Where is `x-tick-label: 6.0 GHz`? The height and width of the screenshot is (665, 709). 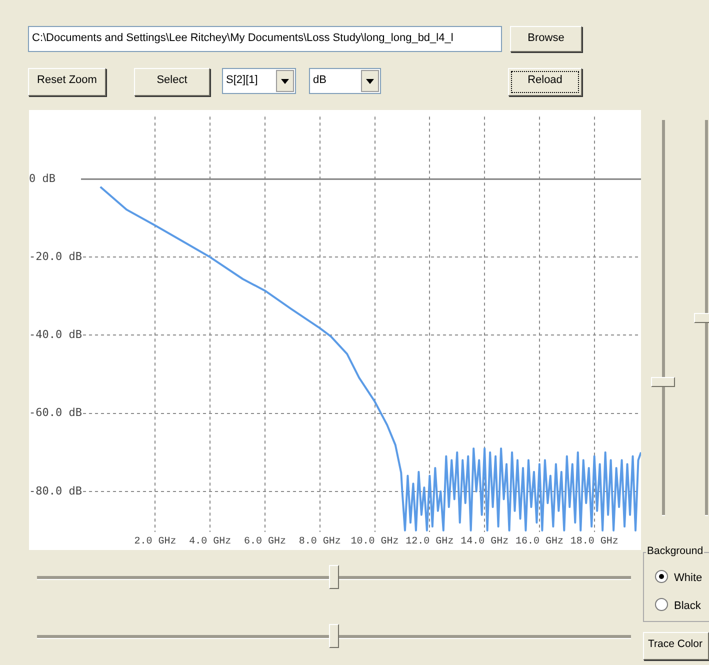
x-tick-label: 6.0 GHz is located at coordinates (265, 542).